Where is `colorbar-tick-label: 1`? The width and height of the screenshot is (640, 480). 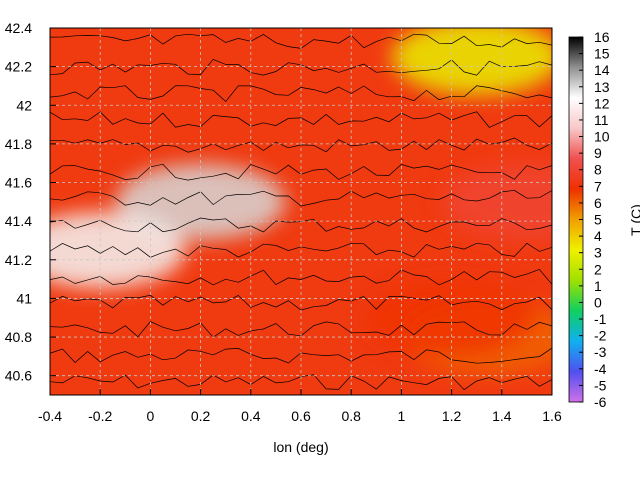
colorbar-tick-label: 1 is located at coordinates (598, 286).